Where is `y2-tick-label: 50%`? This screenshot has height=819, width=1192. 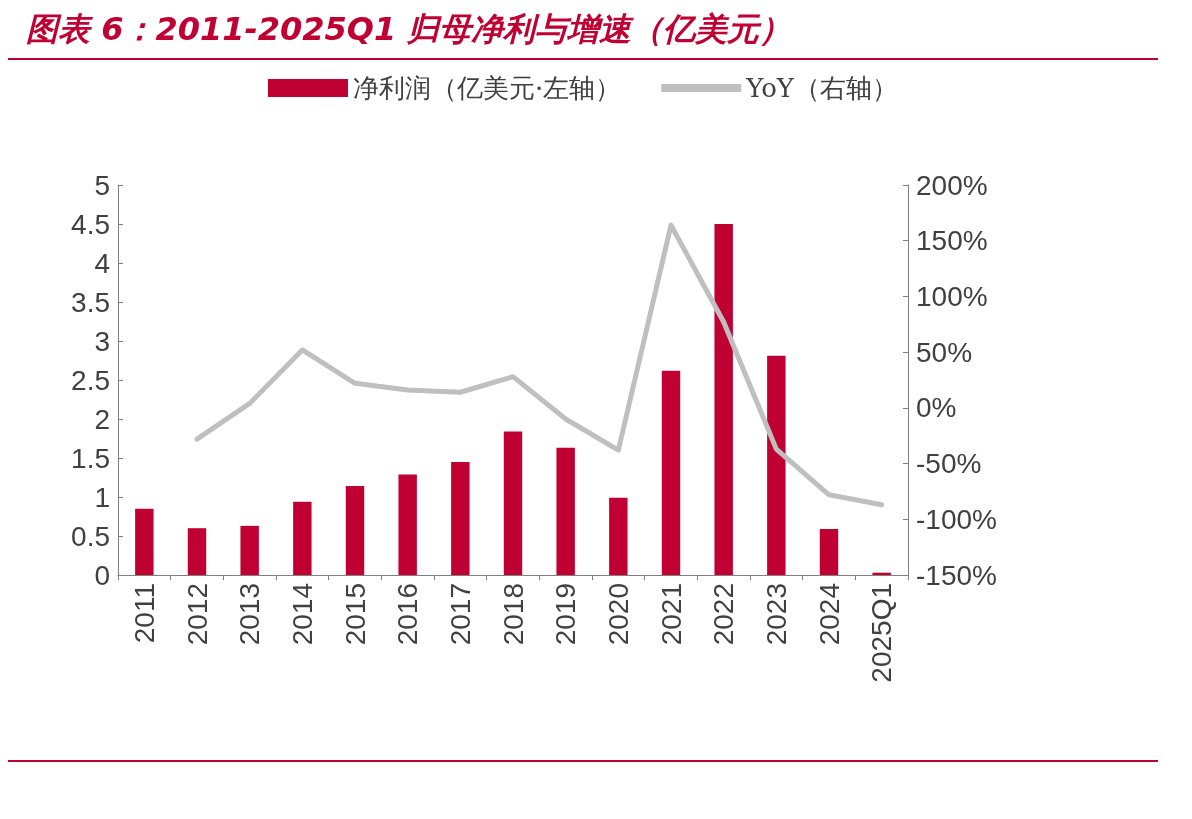 y2-tick-label: 50% is located at coordinates (944, 352).